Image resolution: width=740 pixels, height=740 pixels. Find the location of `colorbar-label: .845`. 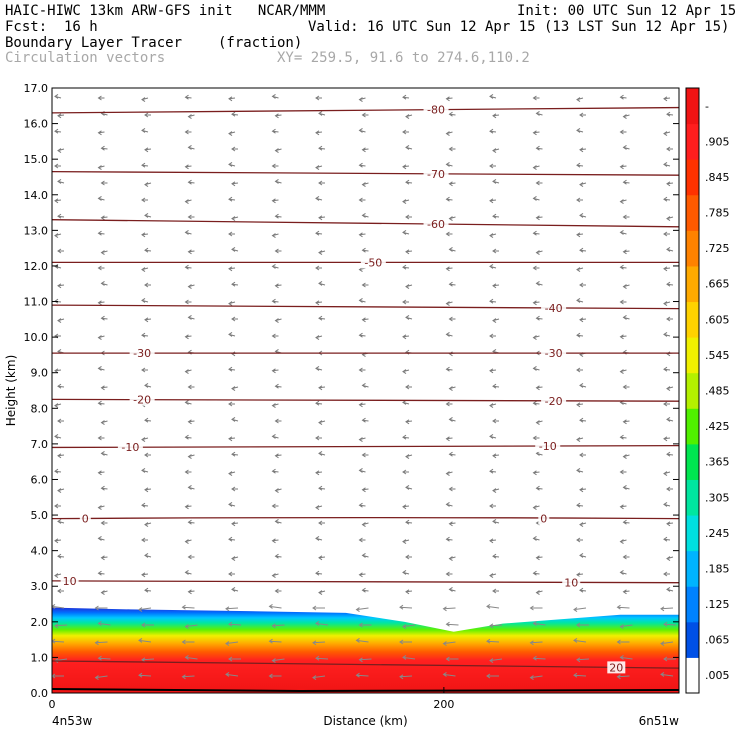

colorbar-label: .845 is located at coordinates (717, 177).